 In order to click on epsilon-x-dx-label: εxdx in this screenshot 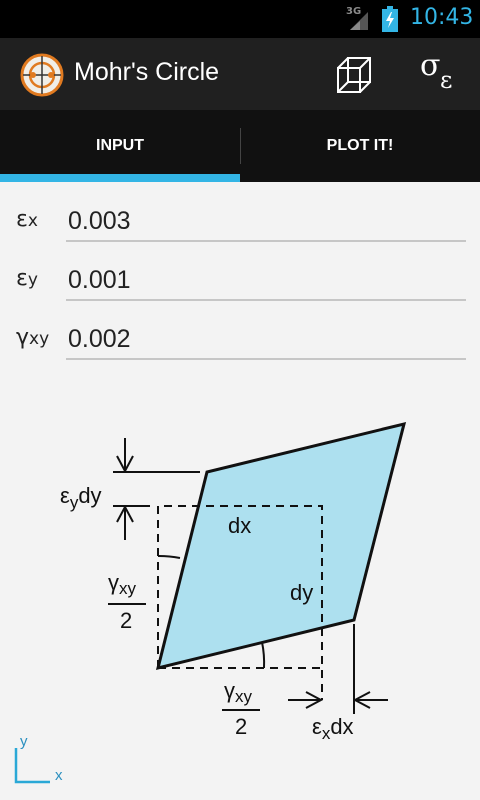, I will do `click(333, 728)`.